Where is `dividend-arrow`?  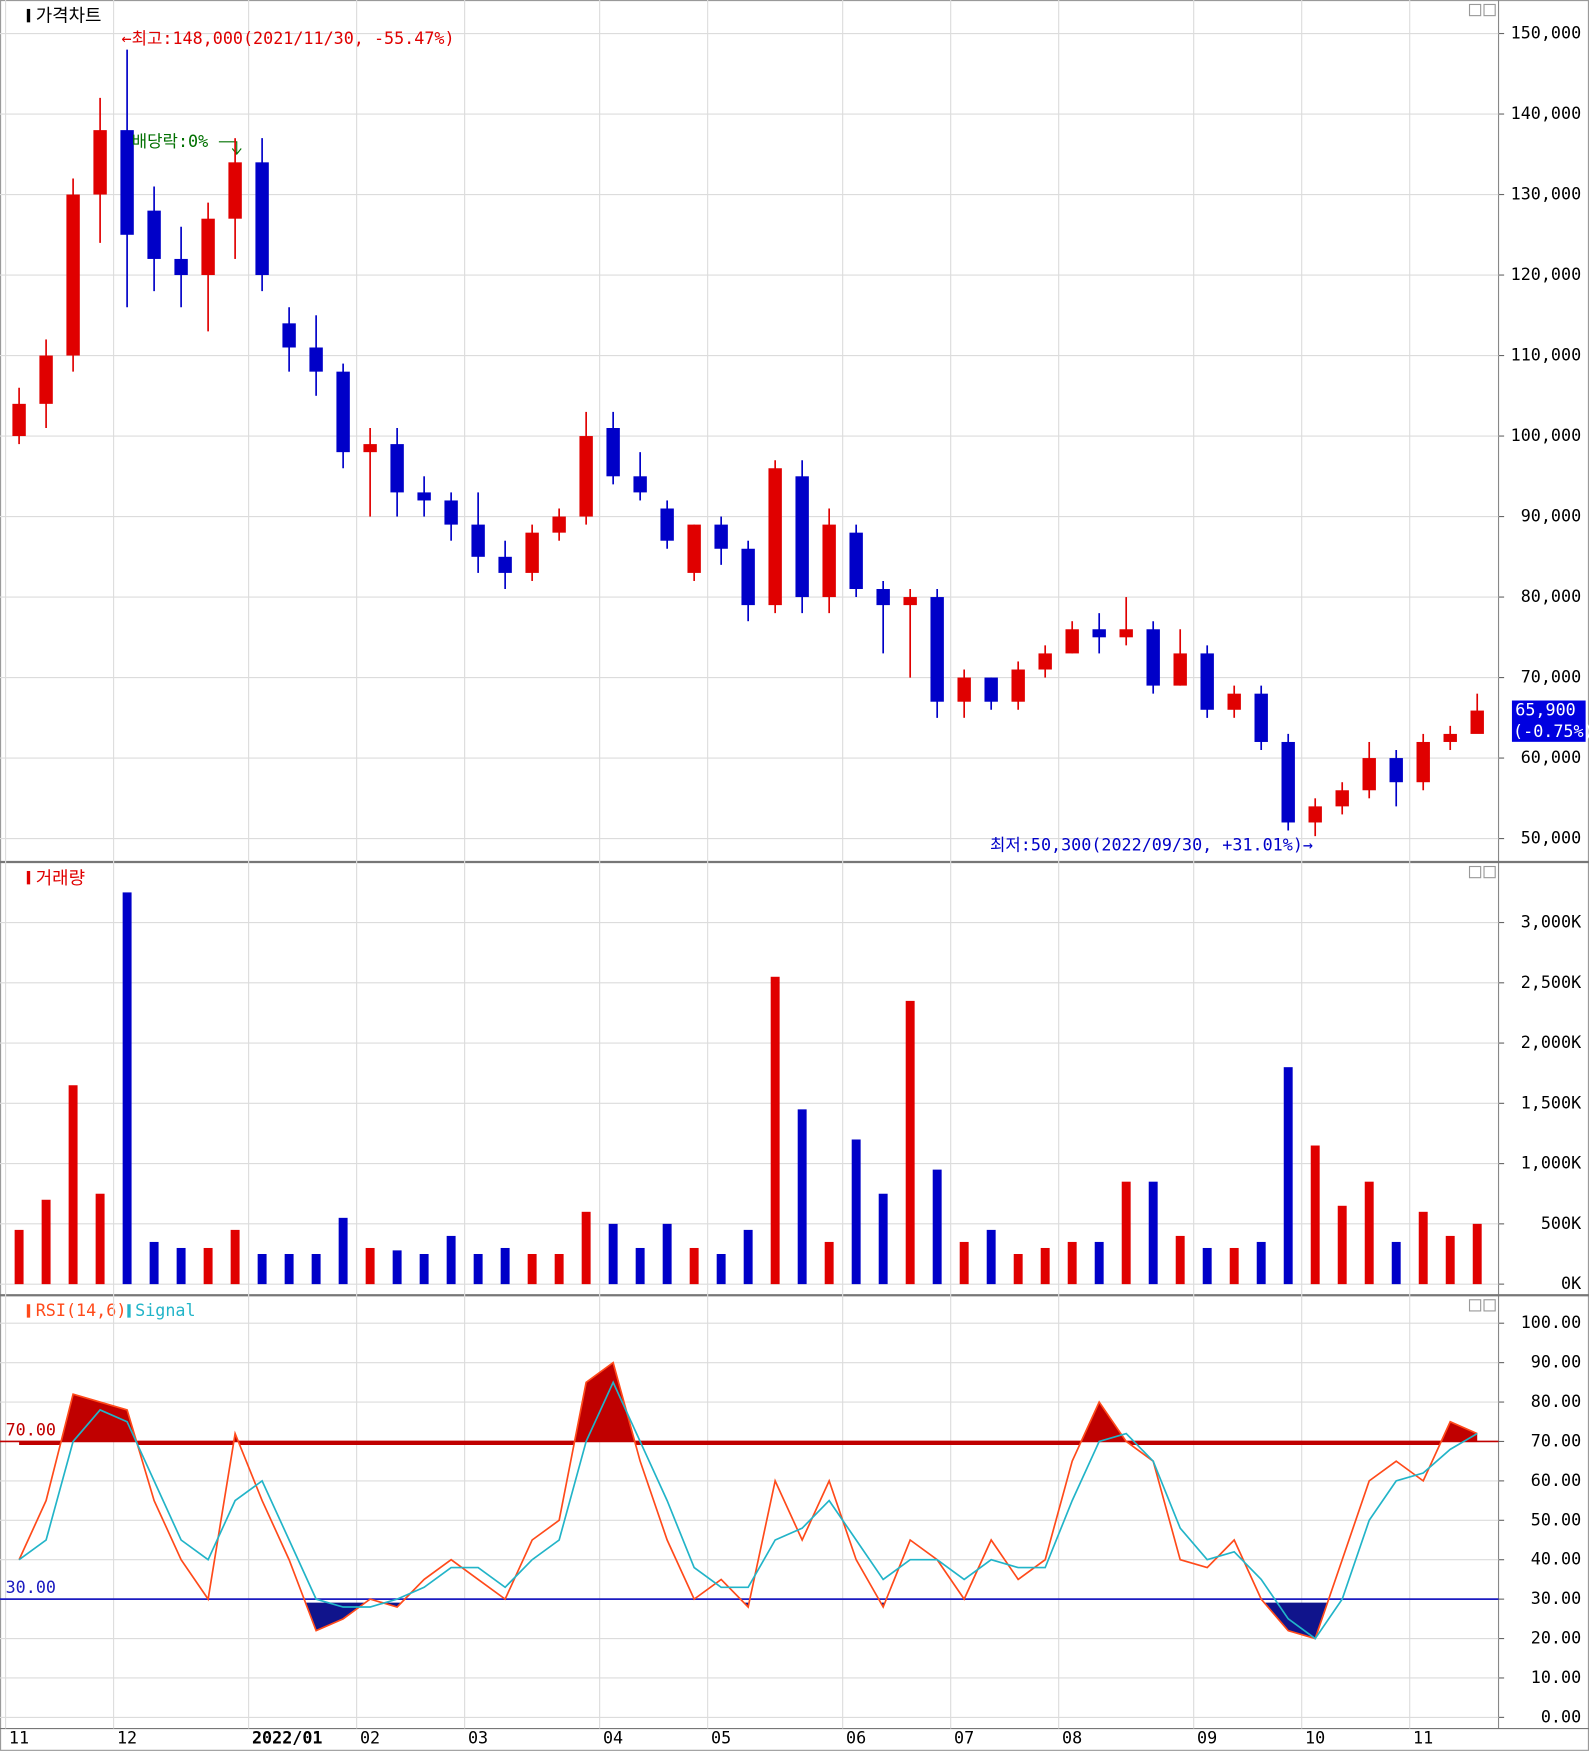
dividend-arrow is located at coordinates (230, 148).